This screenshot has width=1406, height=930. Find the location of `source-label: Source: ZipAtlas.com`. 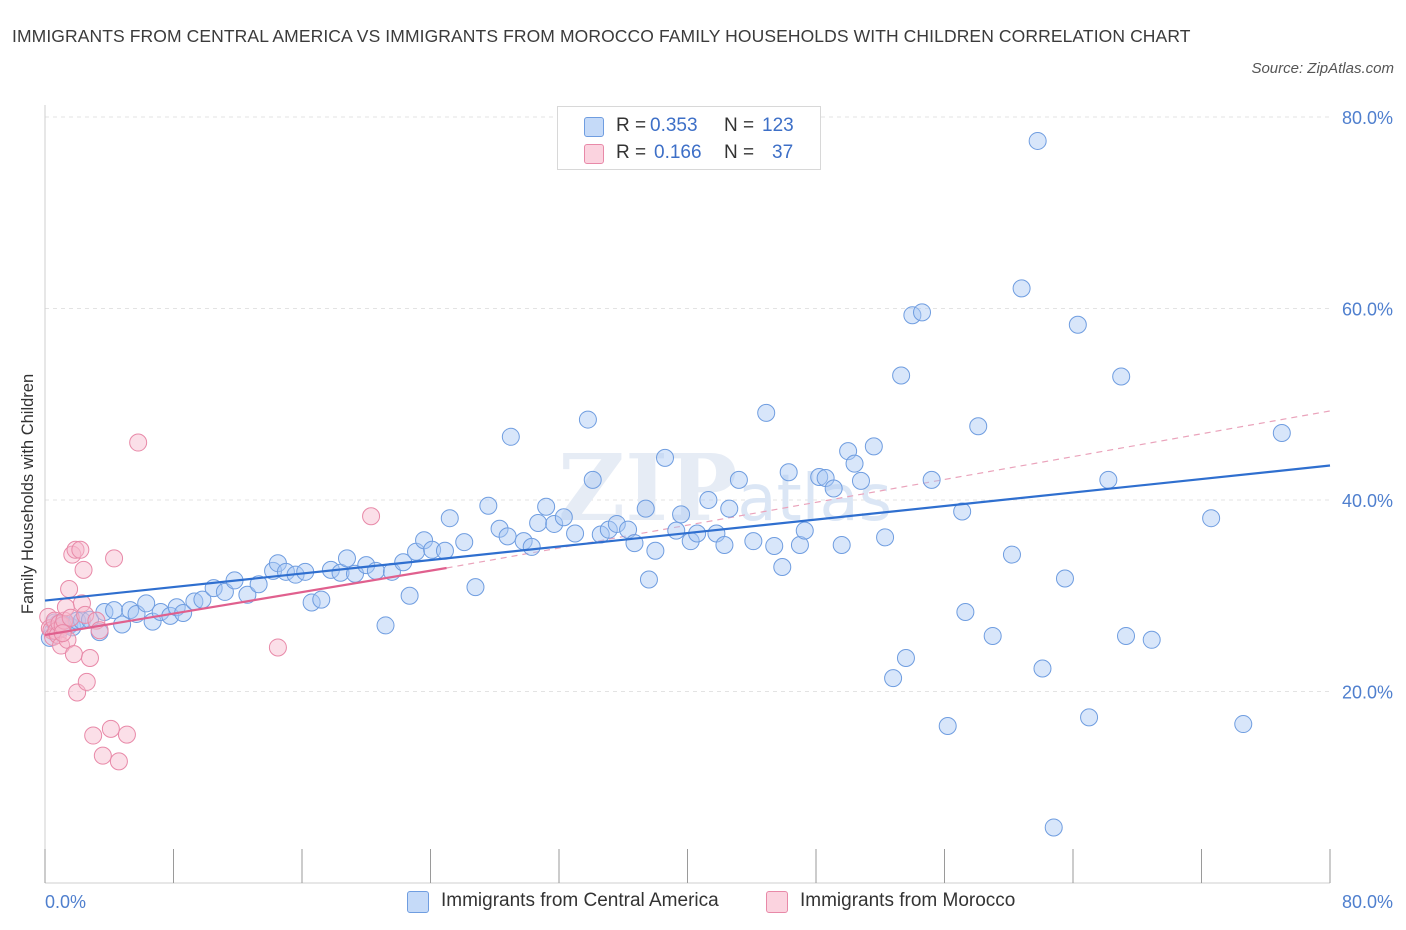

source-label: Source: ZipAtlas.com is located at coordinates (1322, 68).